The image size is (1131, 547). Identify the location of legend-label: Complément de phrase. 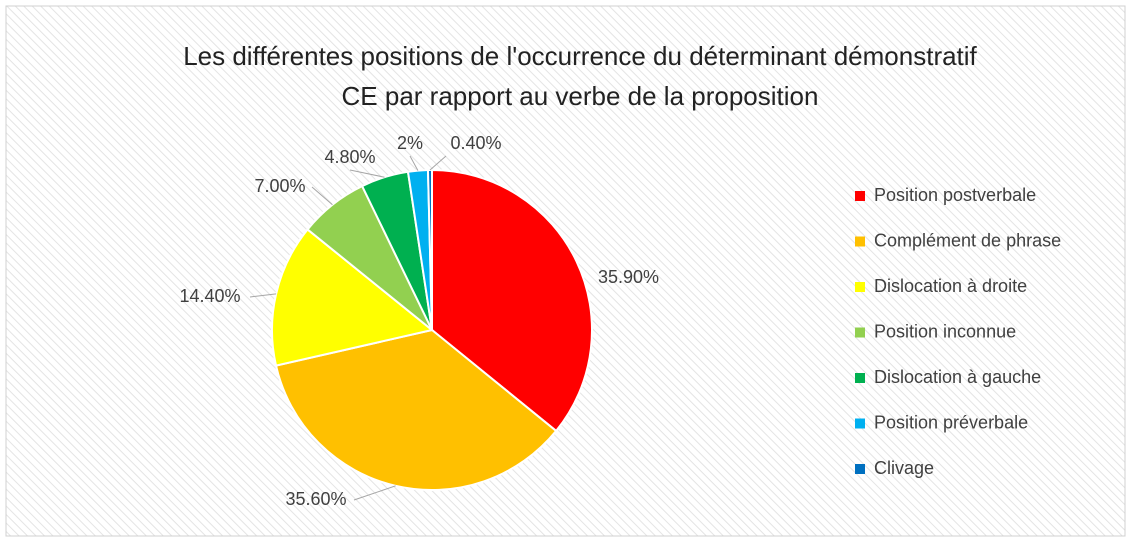
(967, 240).